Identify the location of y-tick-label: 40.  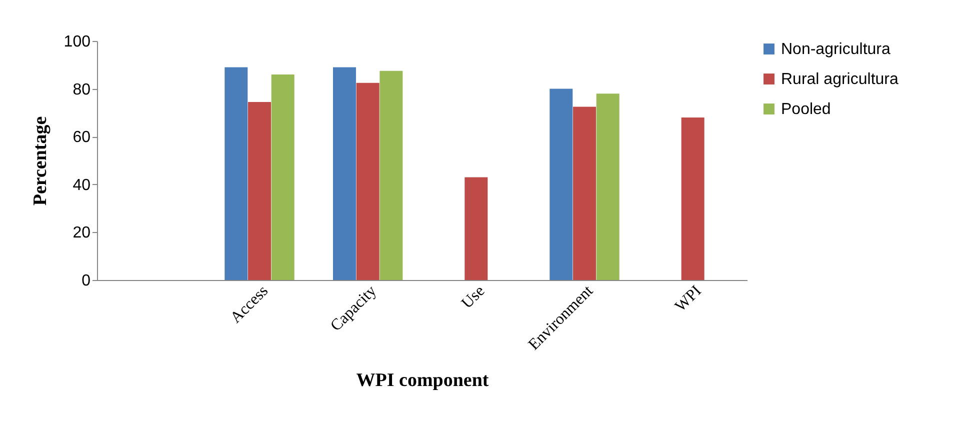
(81, 185).